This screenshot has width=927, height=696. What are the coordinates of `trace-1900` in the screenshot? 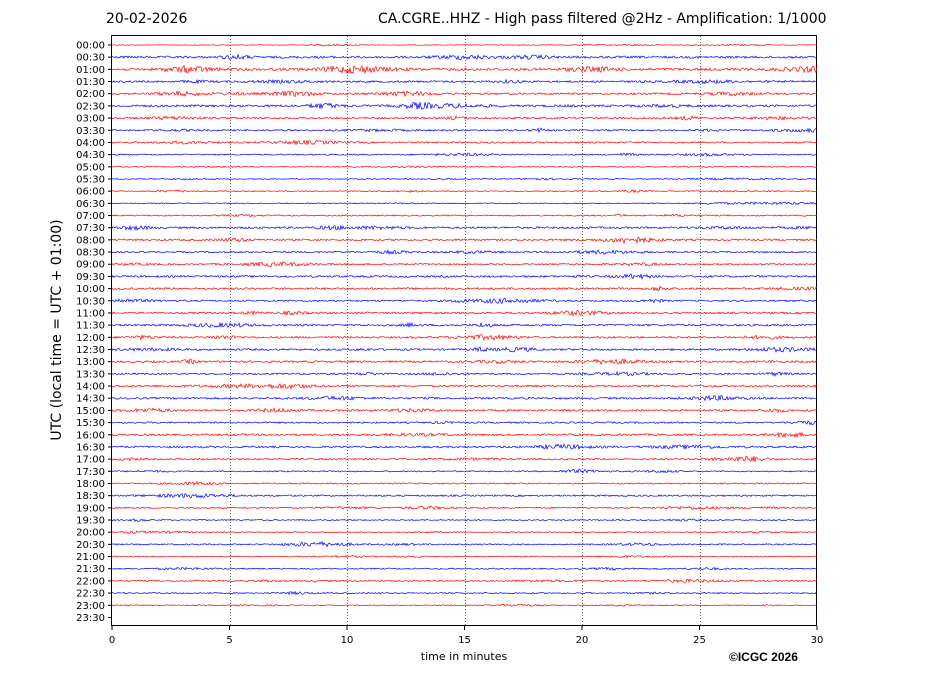 It's located at (464, 507).